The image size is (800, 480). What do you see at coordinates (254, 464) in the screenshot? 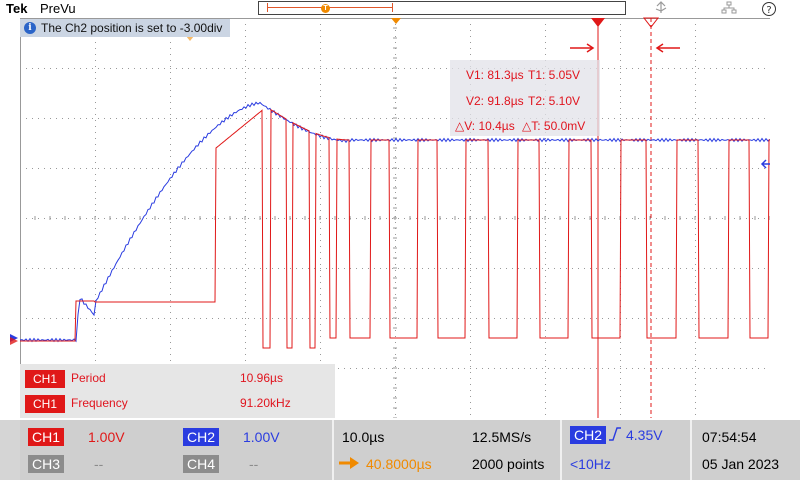
I see `ch4-scale: --` at bounding box center [254, 464].